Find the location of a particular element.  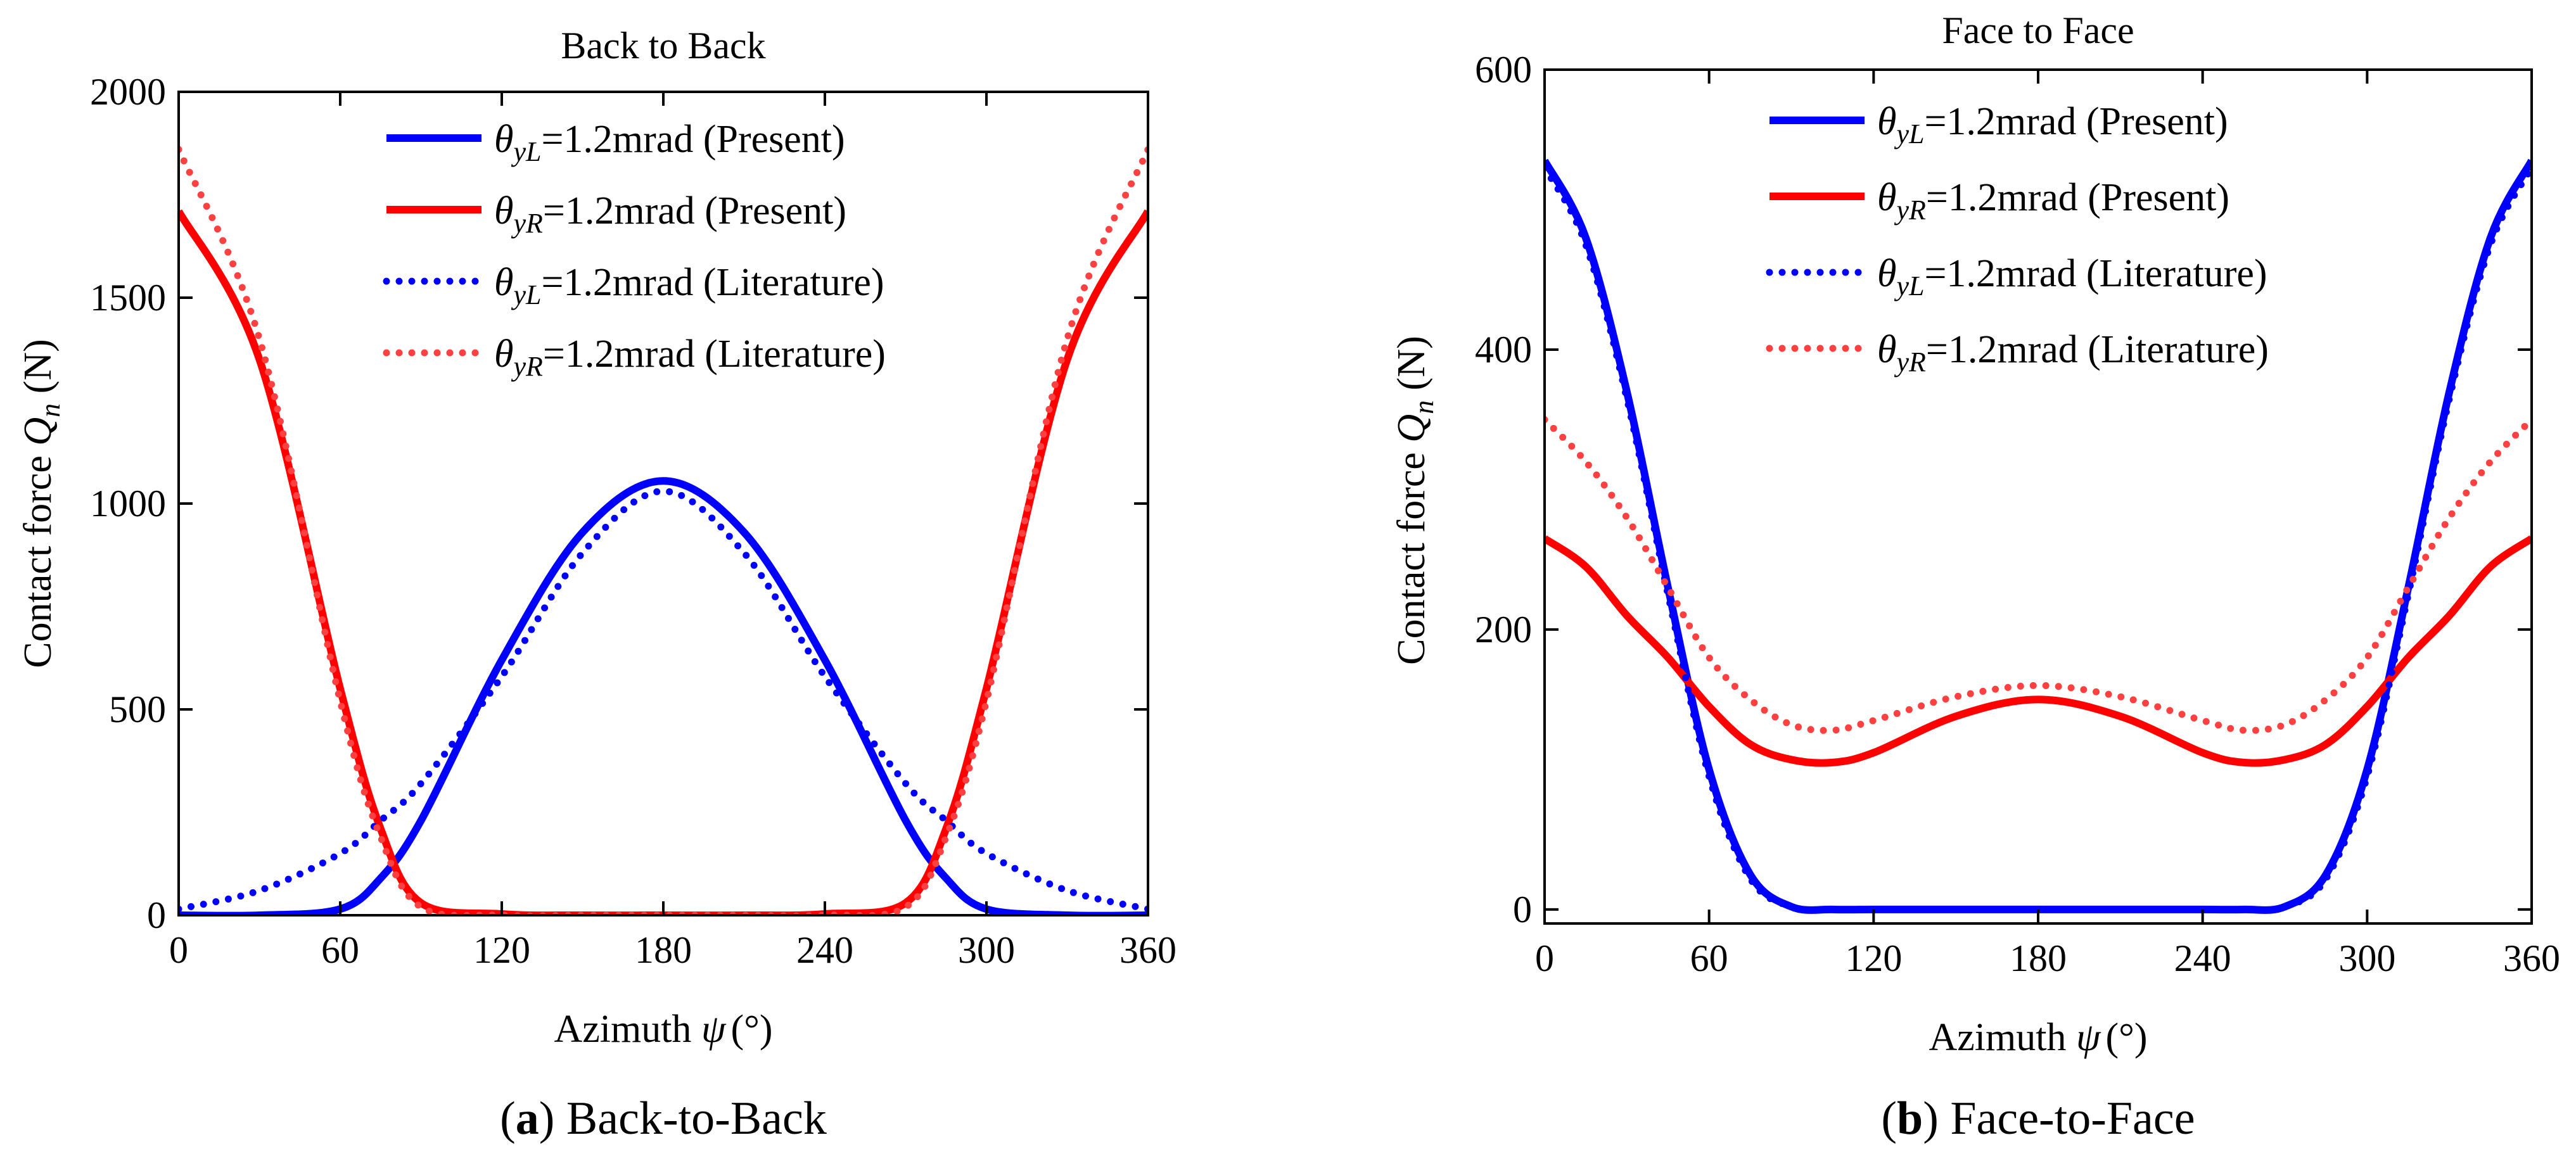

y-tick-label: 1000 is located at coordinates (128, 503).